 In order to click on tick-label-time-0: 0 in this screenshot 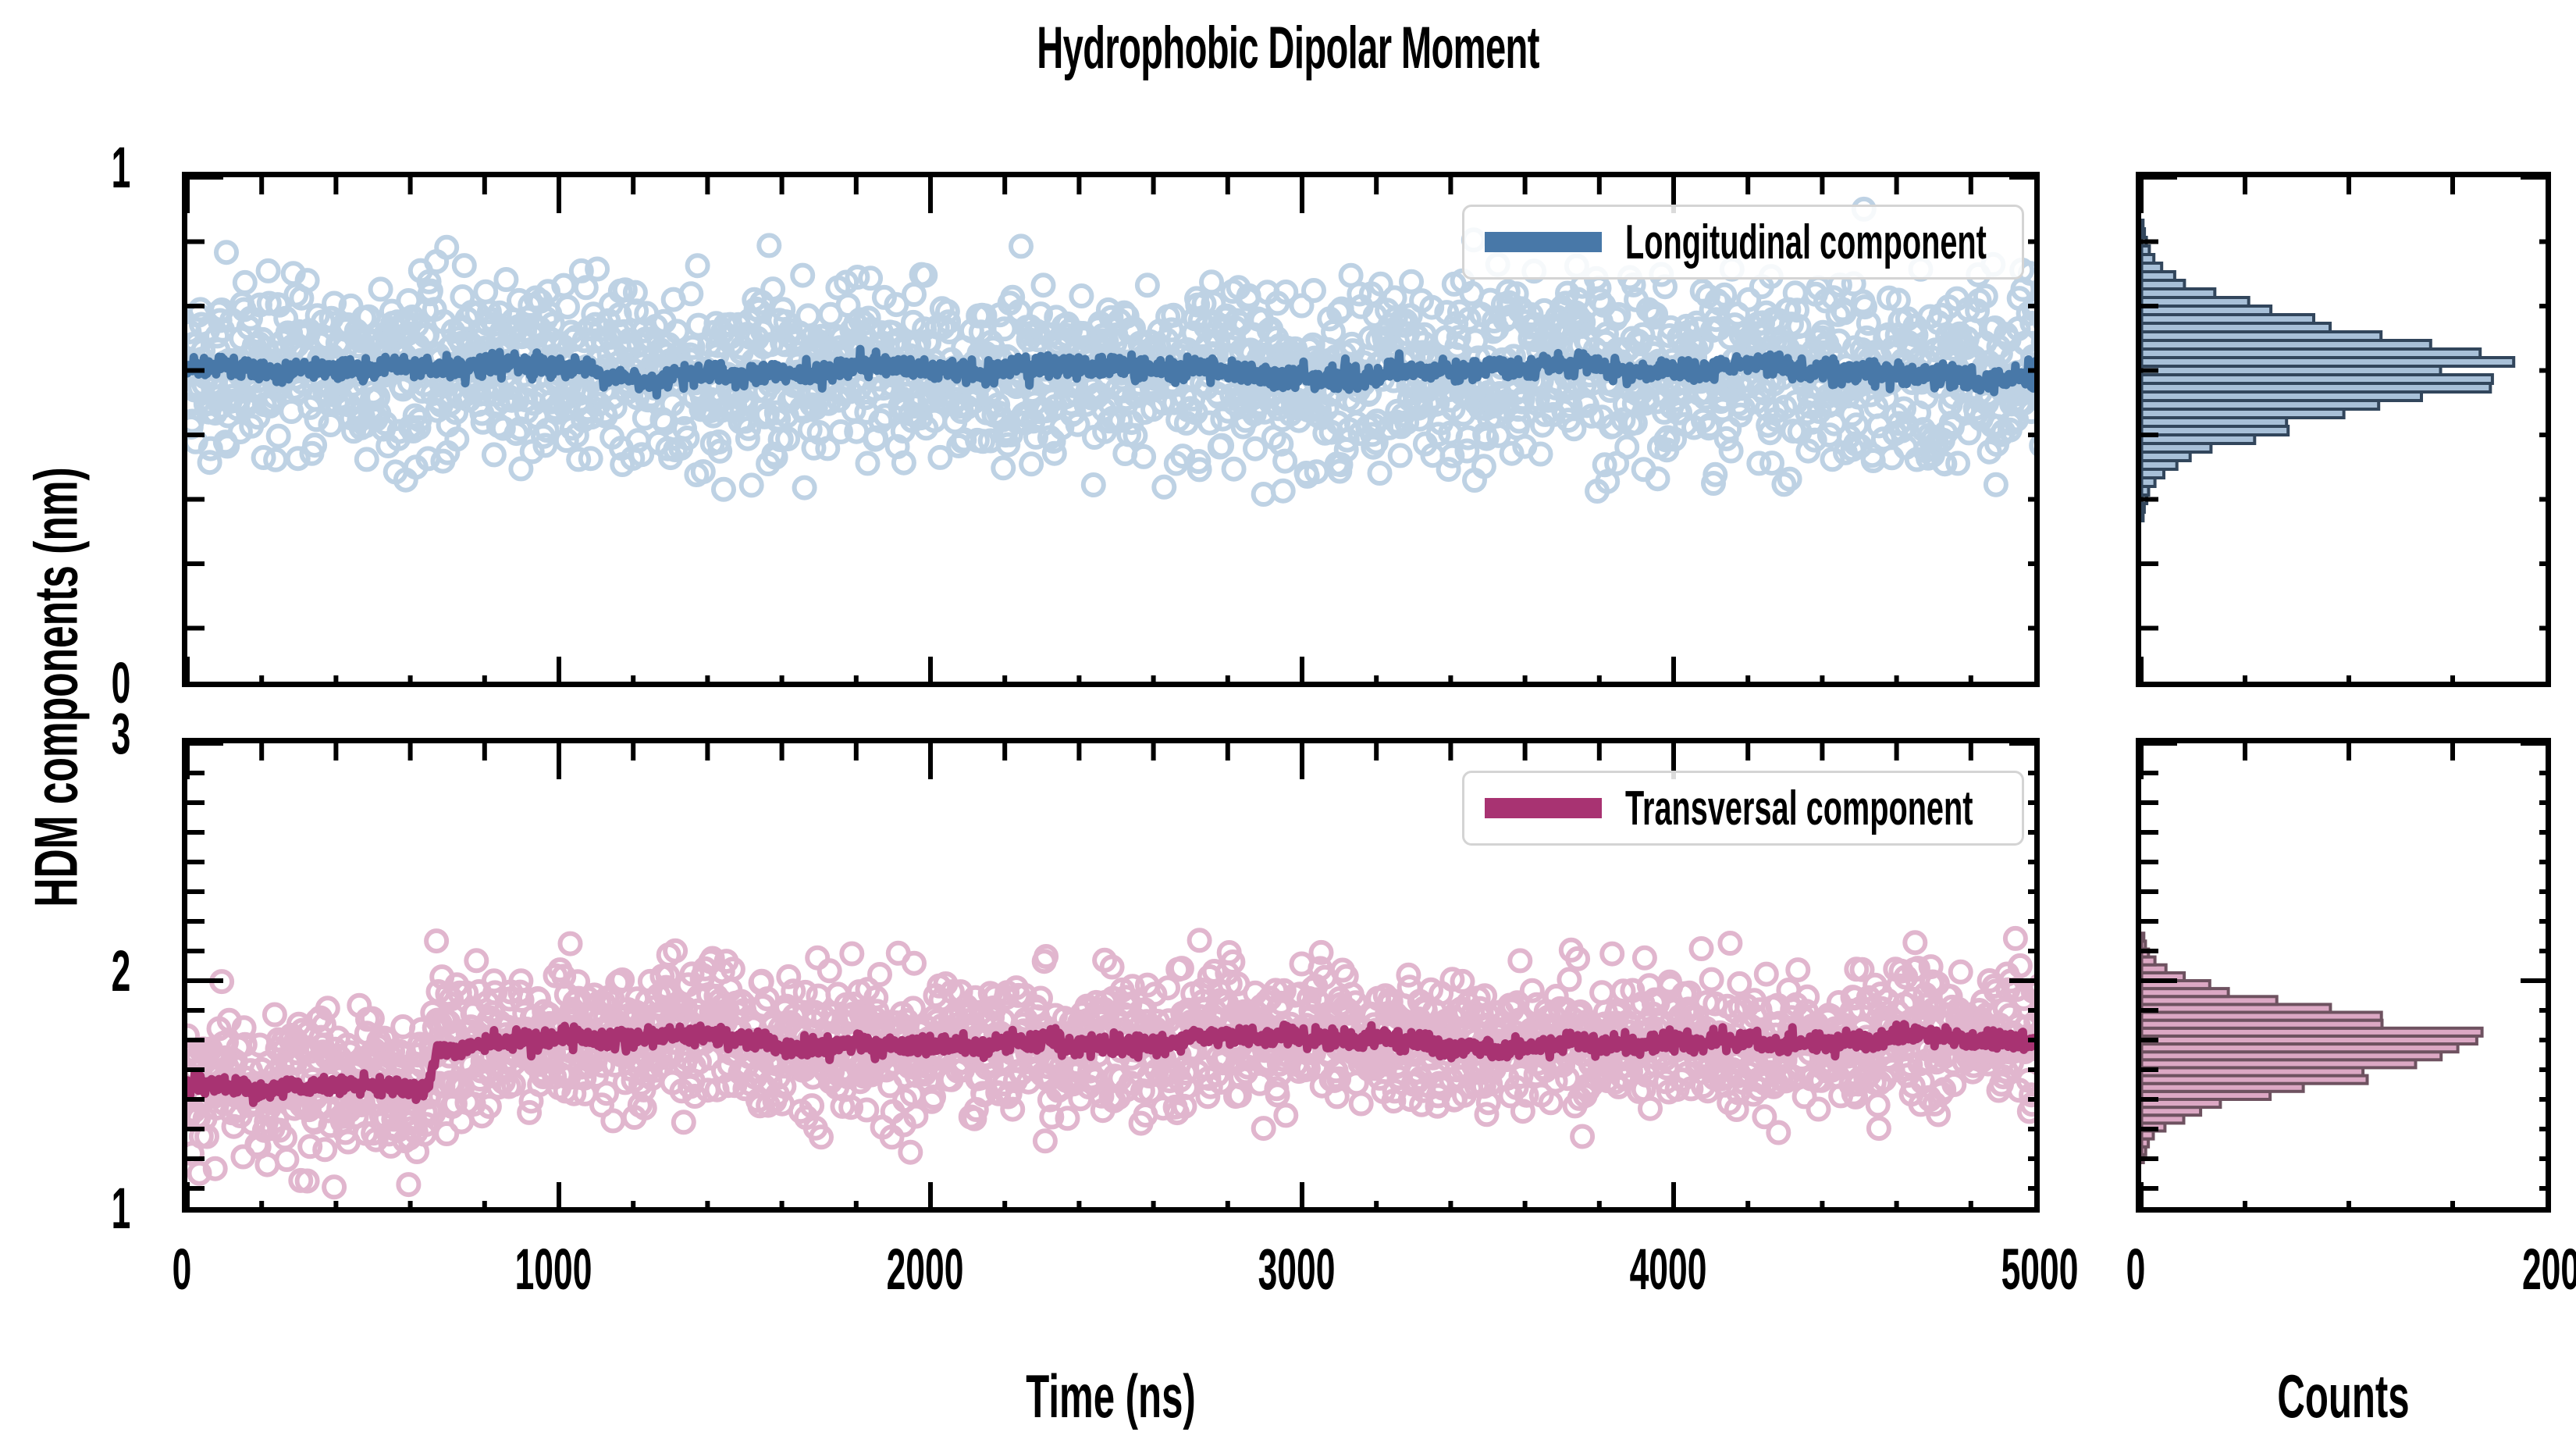, I will do `click(182, 1269)`.